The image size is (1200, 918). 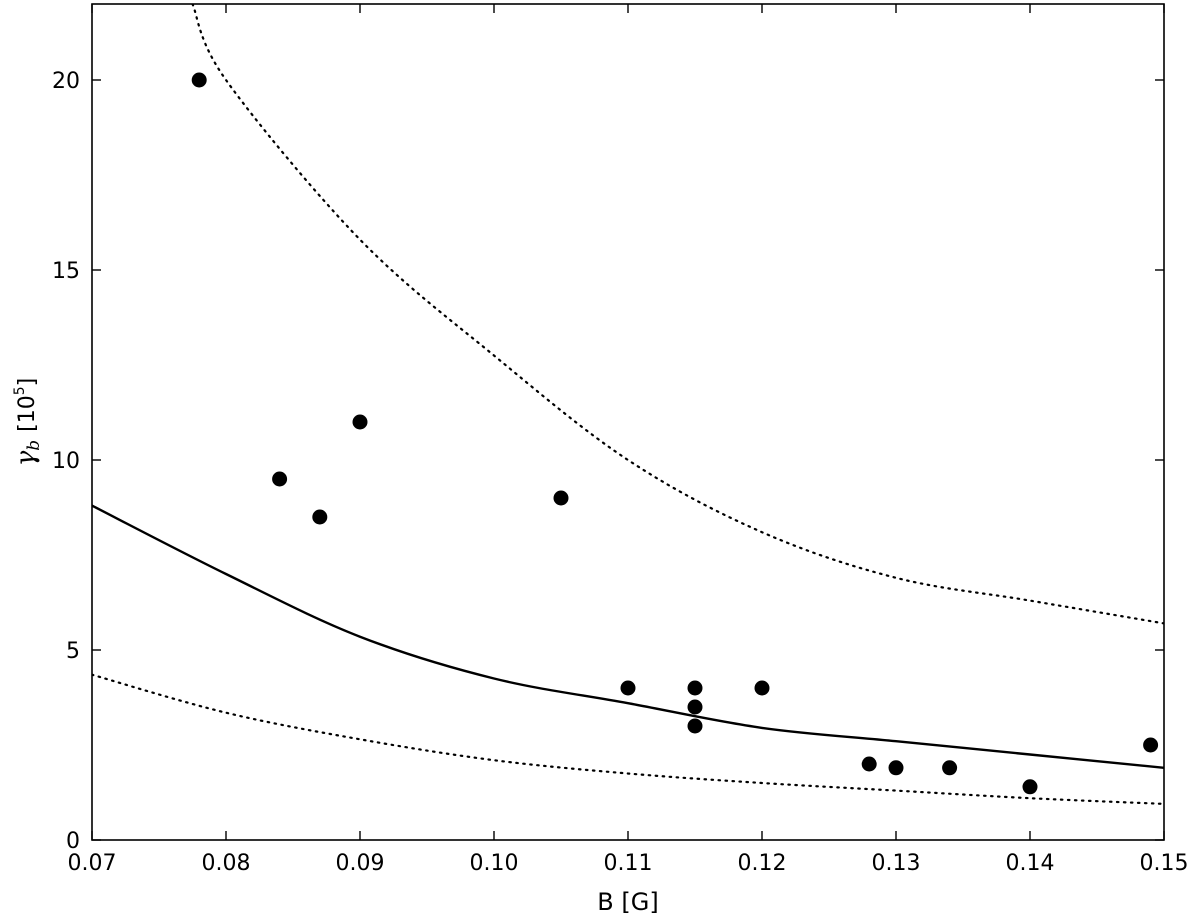 I want to click on y-axis-unit-open: [10, so click(x=27, y=413).